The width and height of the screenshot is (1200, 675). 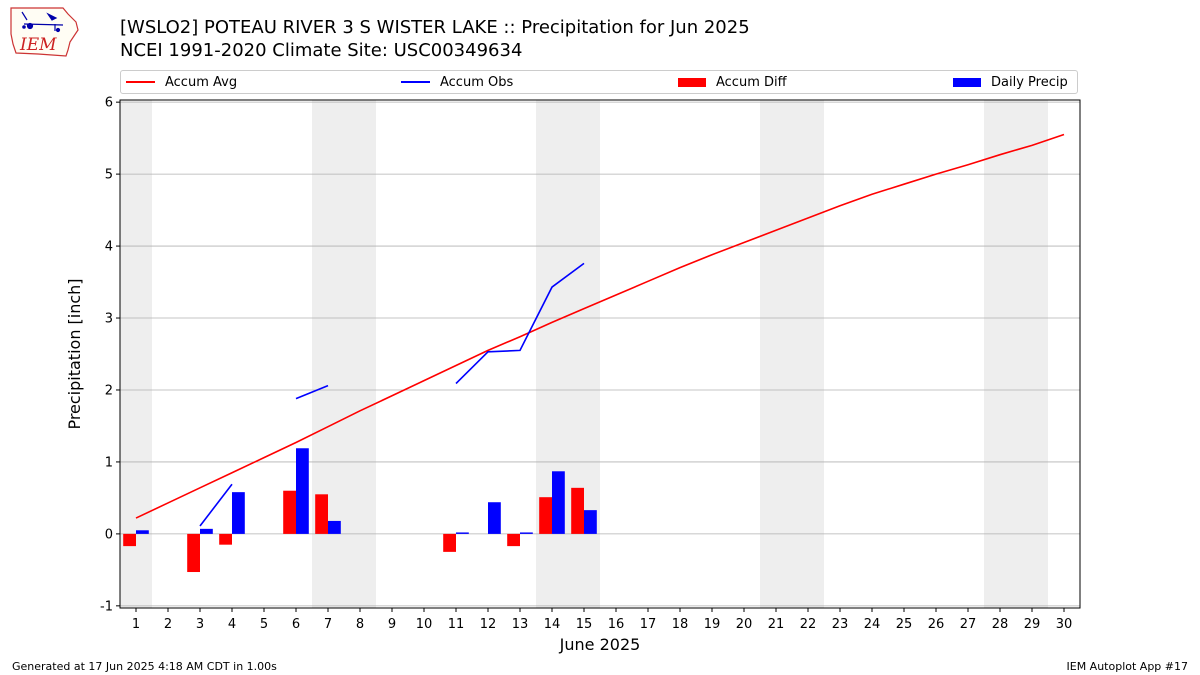 What do you see at coordinates (520, 624) in the screenshot?
I see `x-tick-label: 13` at bounding box center [520, 624].